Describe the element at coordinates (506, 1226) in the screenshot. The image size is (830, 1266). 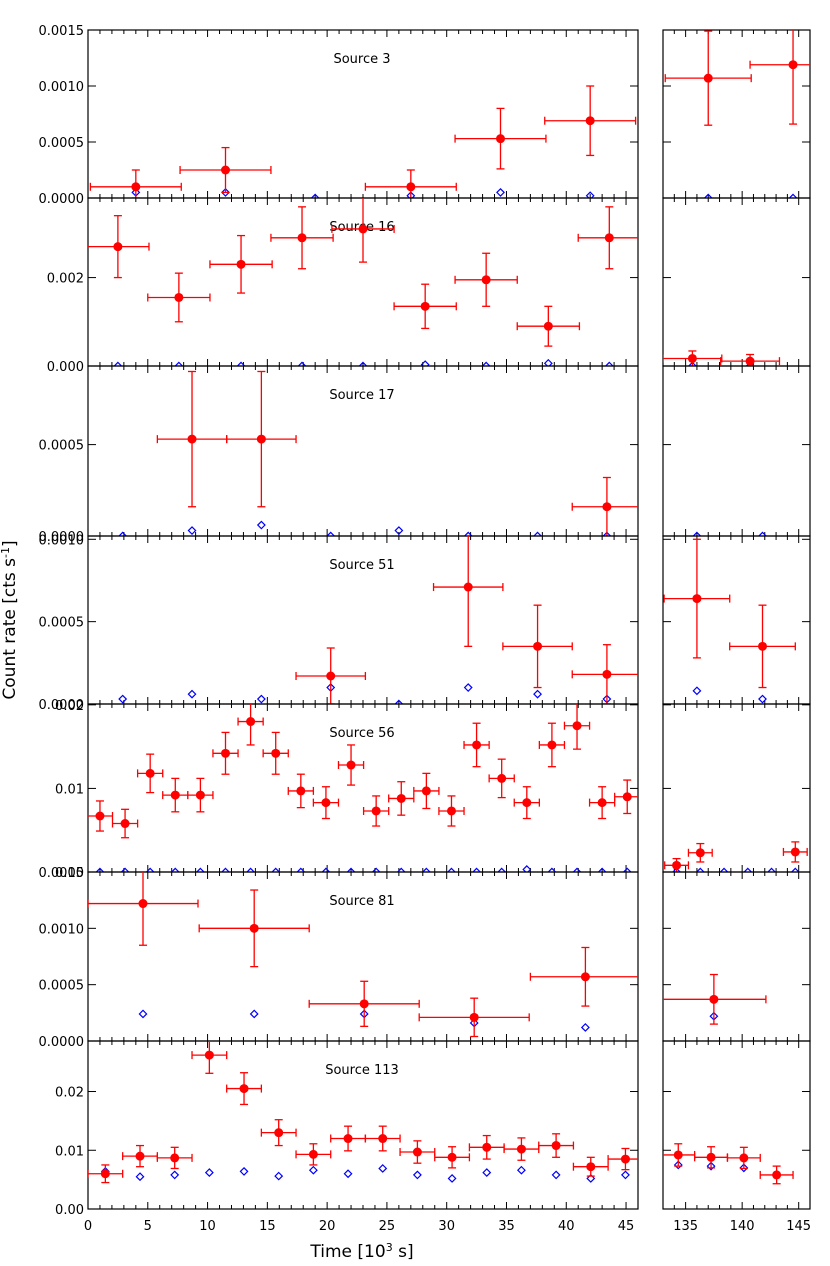
I see `x-tick-label: 35` at that location.